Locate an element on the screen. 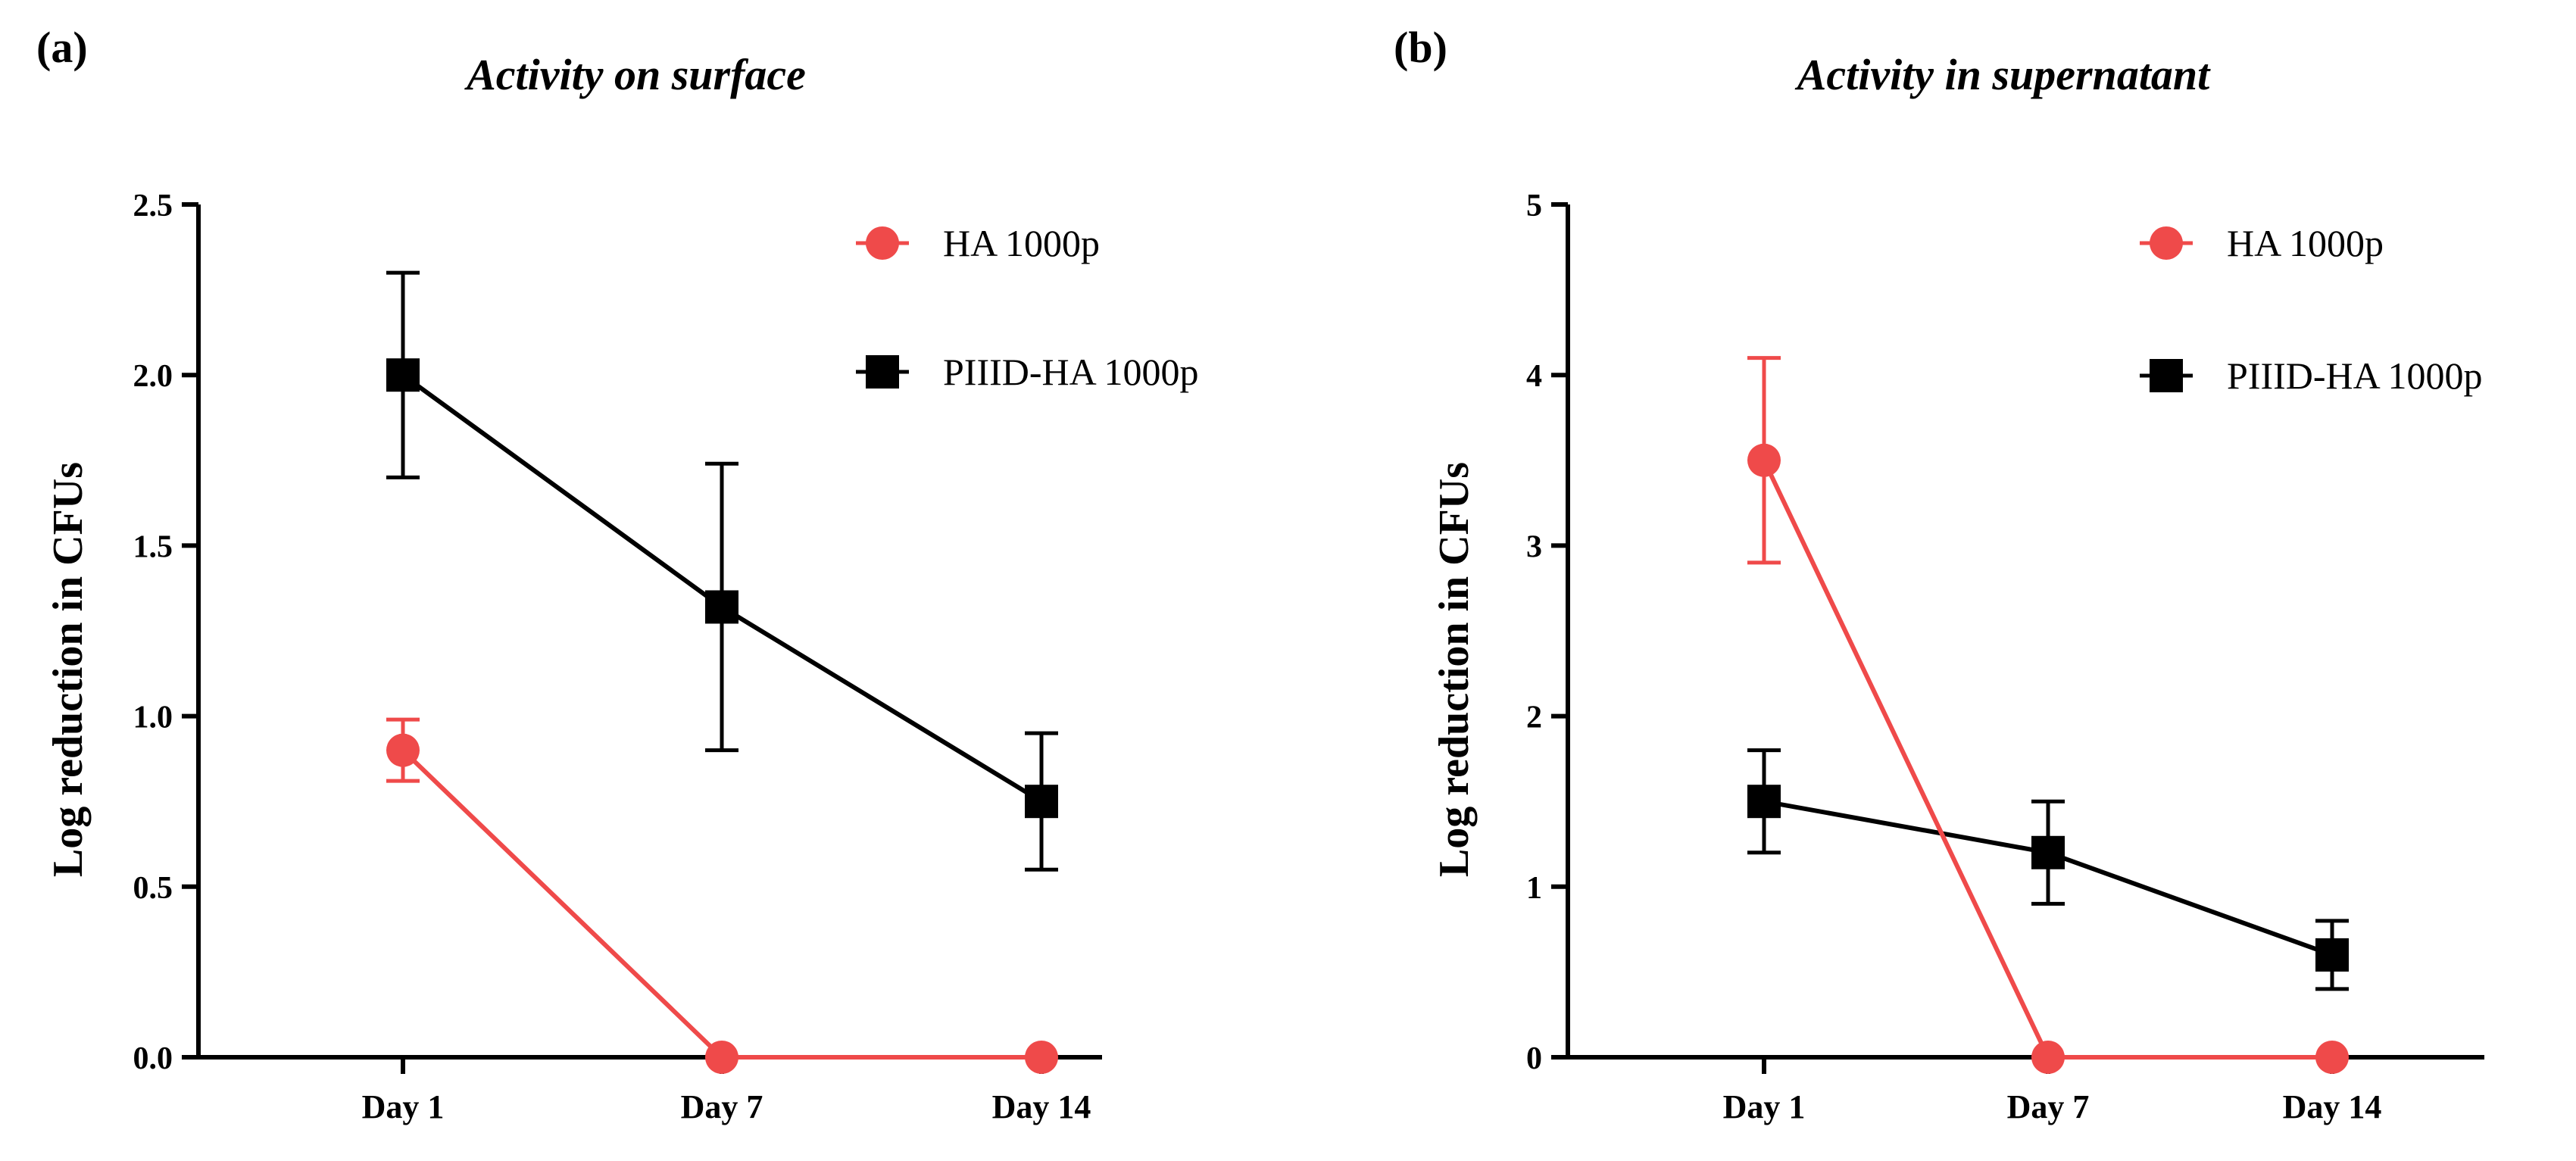 The width and height of the screenshot is (2576, 1161). y-tick-label: 5 is located at coordinates (1534, 206).